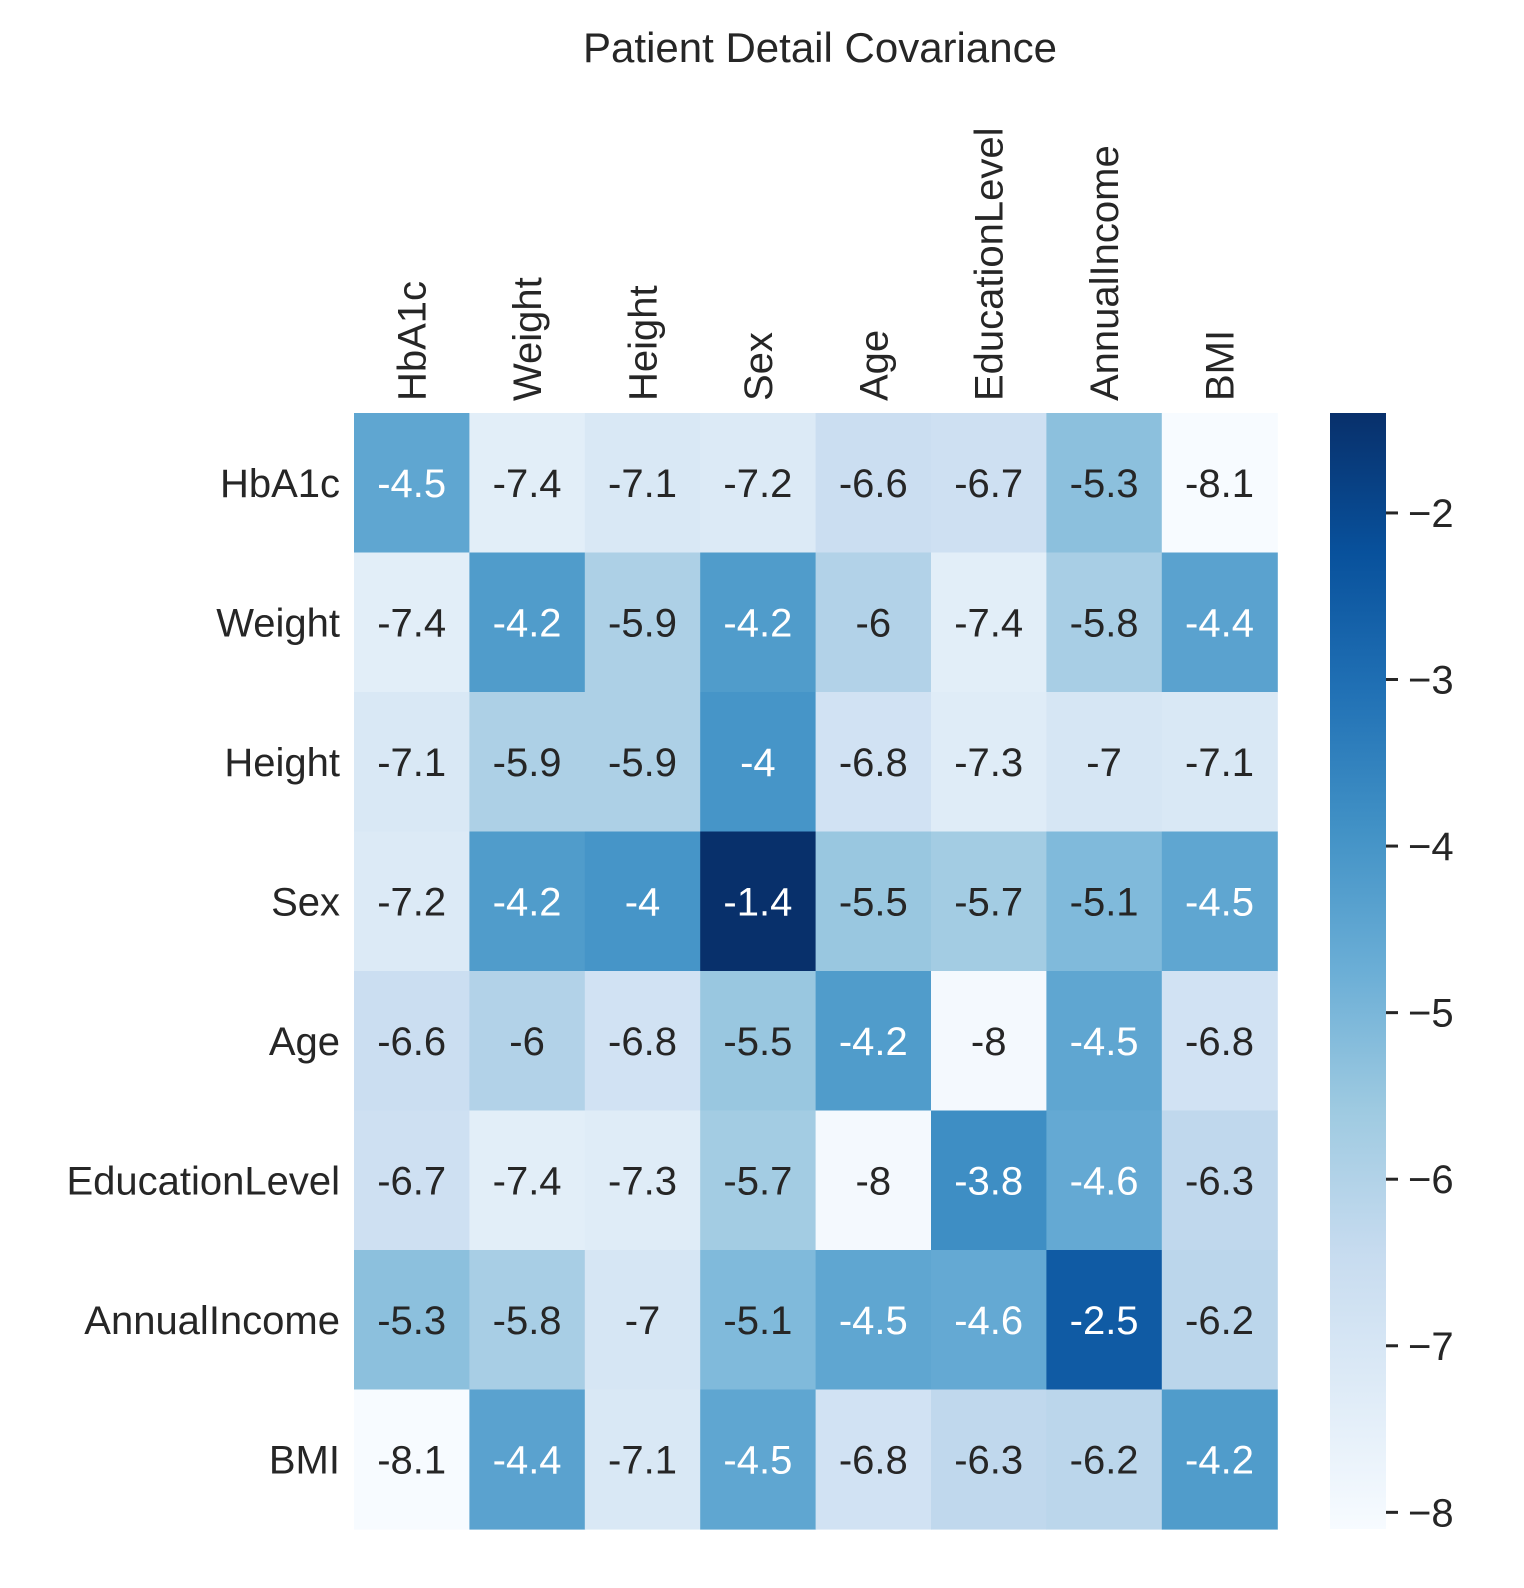 This screenshot has height=1588, width=1524. What do you see at coordinates (990, 264) in the screenshot?
I see `x-tick-label: EducationLevel` at bounding box center [990, 264].